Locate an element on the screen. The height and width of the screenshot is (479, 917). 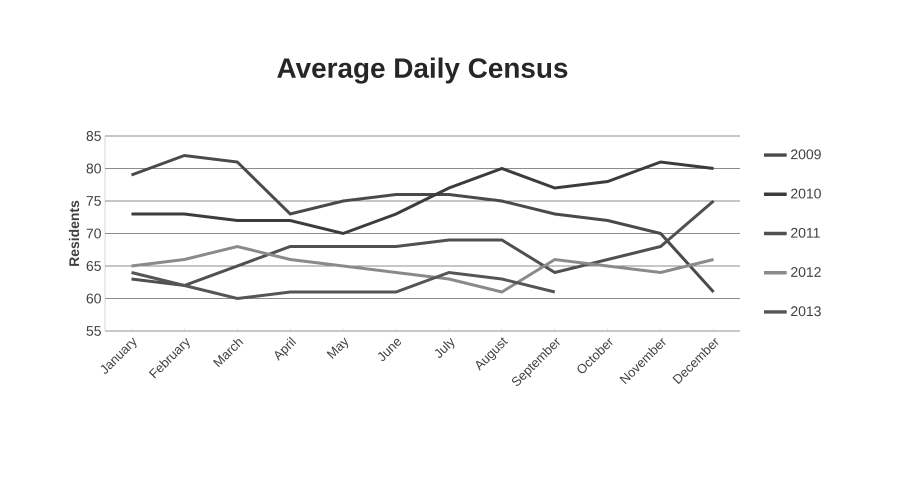
legend-label: 2012 is located at coordinates (806, 272).